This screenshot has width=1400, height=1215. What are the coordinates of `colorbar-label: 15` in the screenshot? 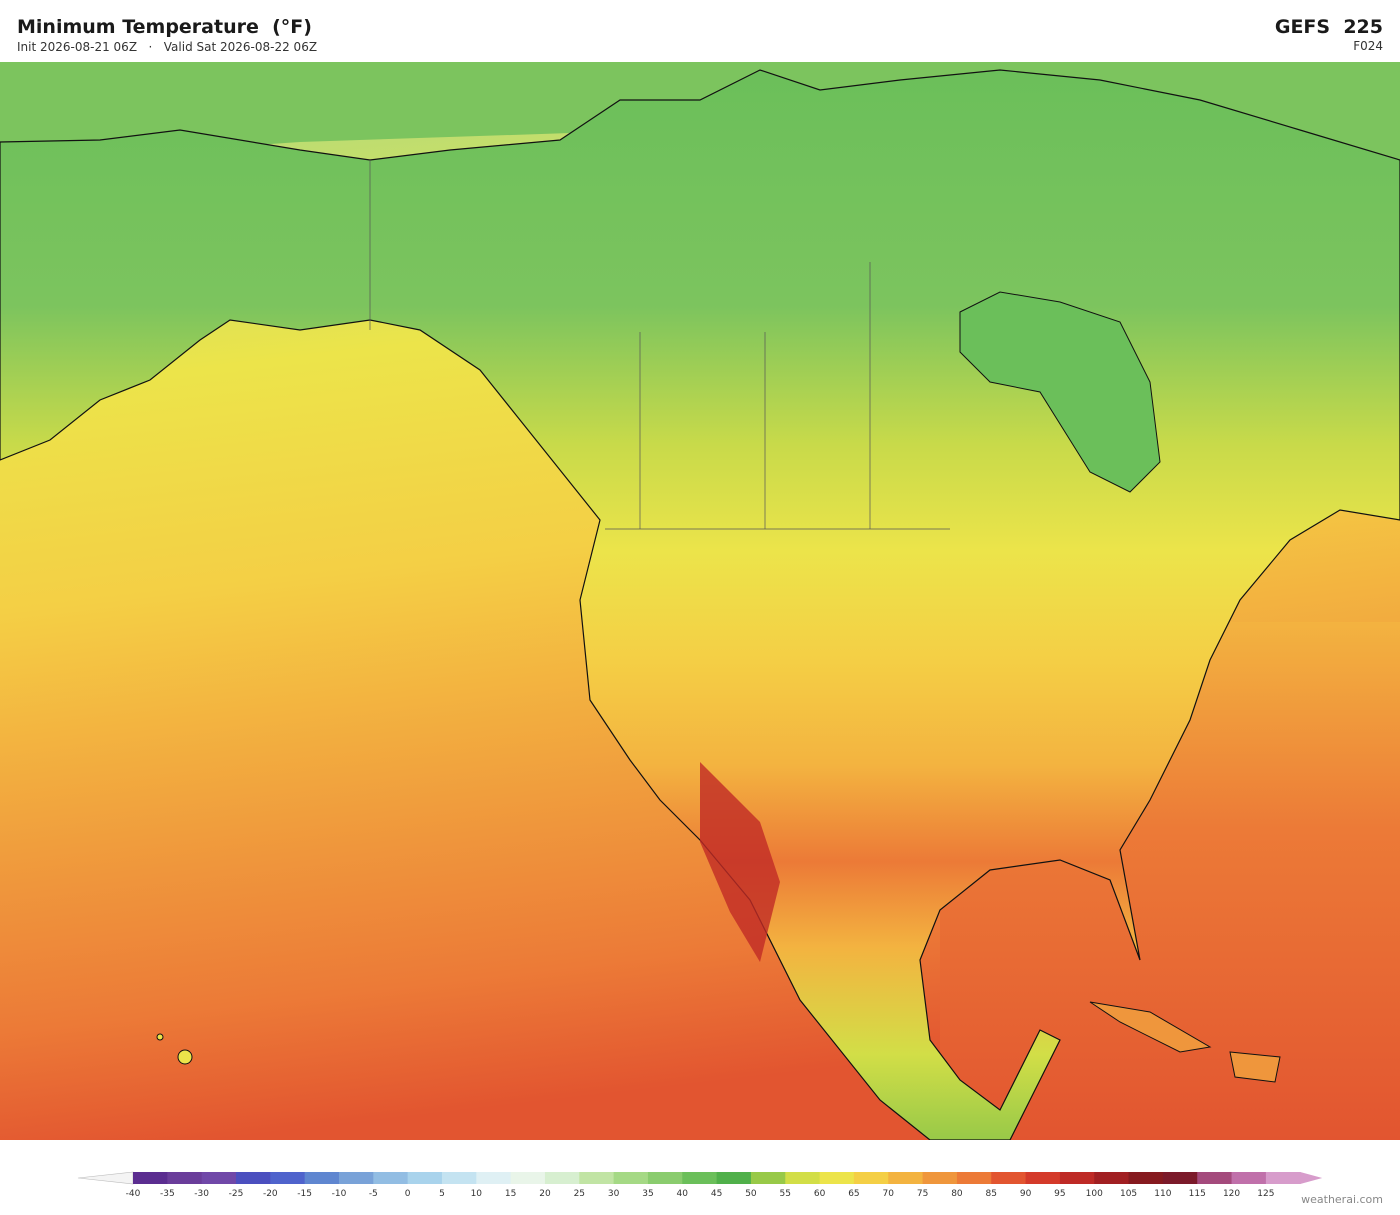 It's located at (510, 1194).